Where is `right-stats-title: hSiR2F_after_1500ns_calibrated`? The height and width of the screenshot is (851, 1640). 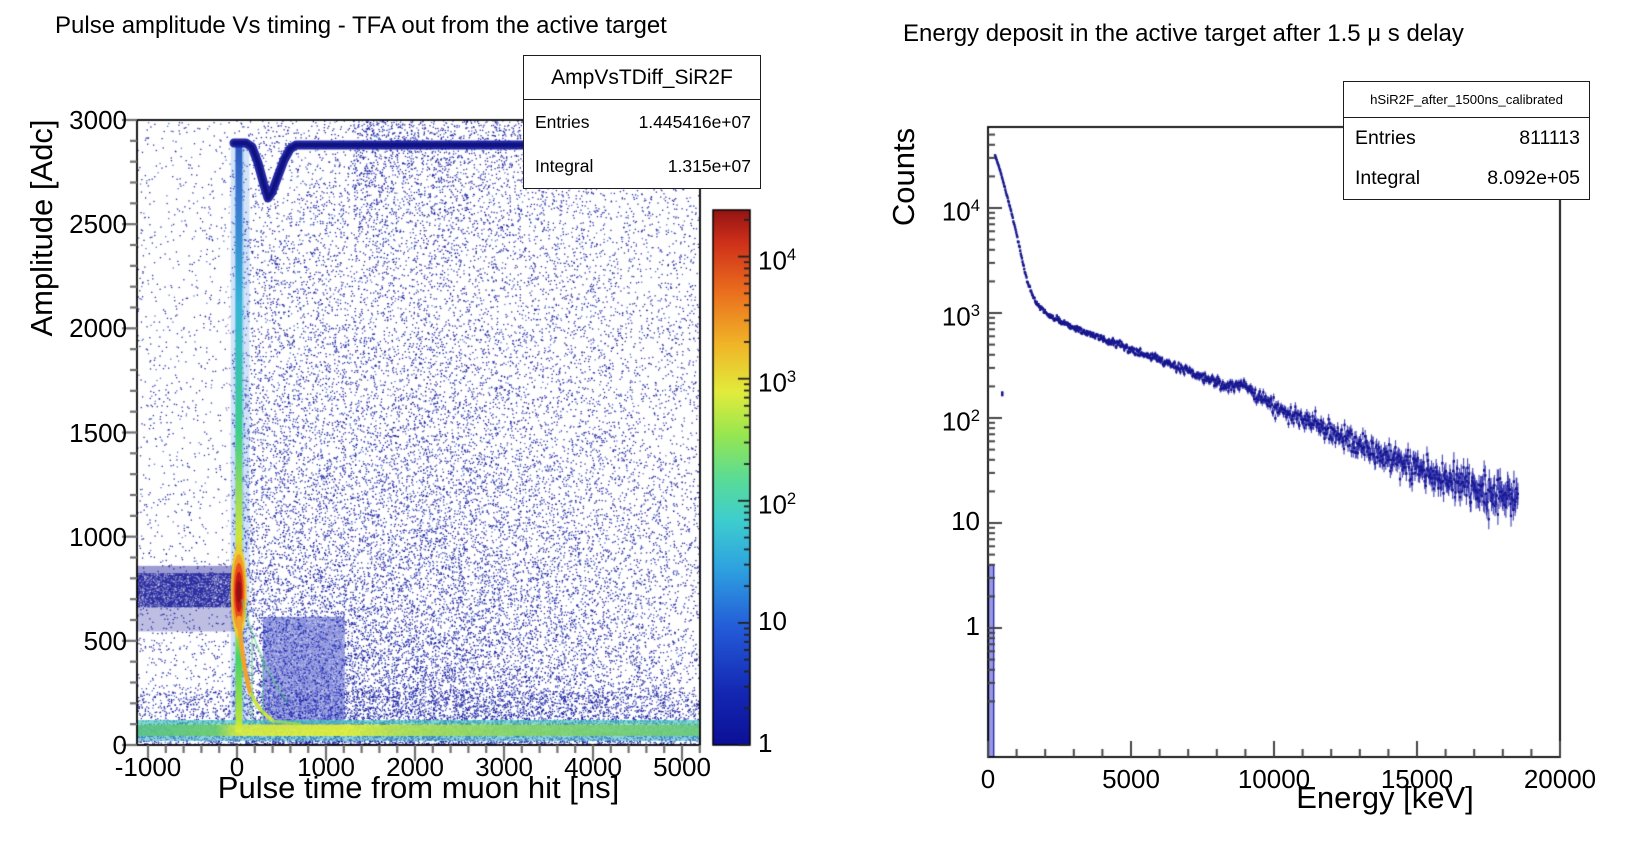
right-stats-title: hSiR2F_after_1500ns_calibrated is located at coordinates (1466, 100).